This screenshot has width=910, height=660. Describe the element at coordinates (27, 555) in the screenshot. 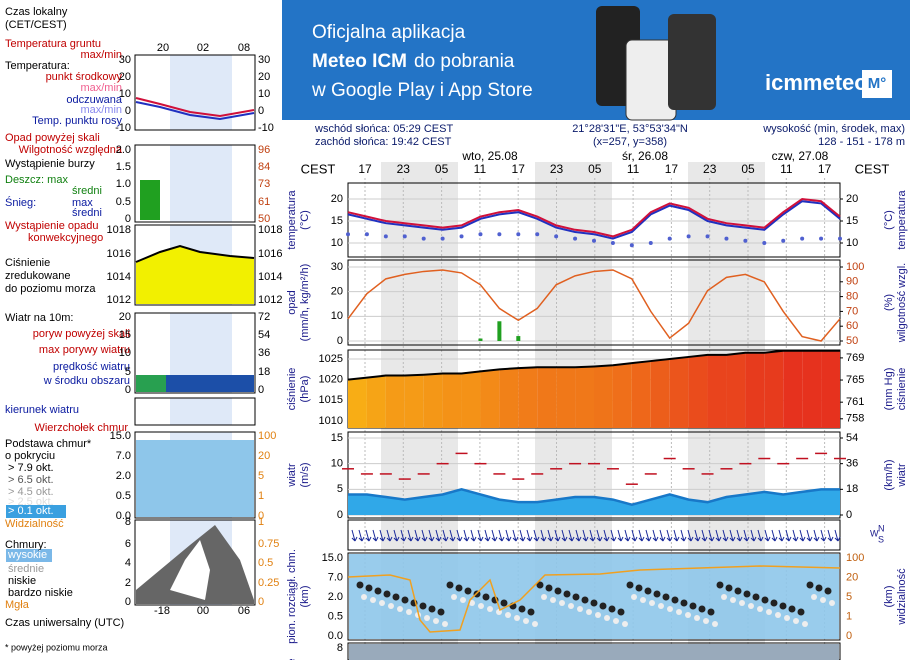

I see `legend-text: wysokie` at that location.